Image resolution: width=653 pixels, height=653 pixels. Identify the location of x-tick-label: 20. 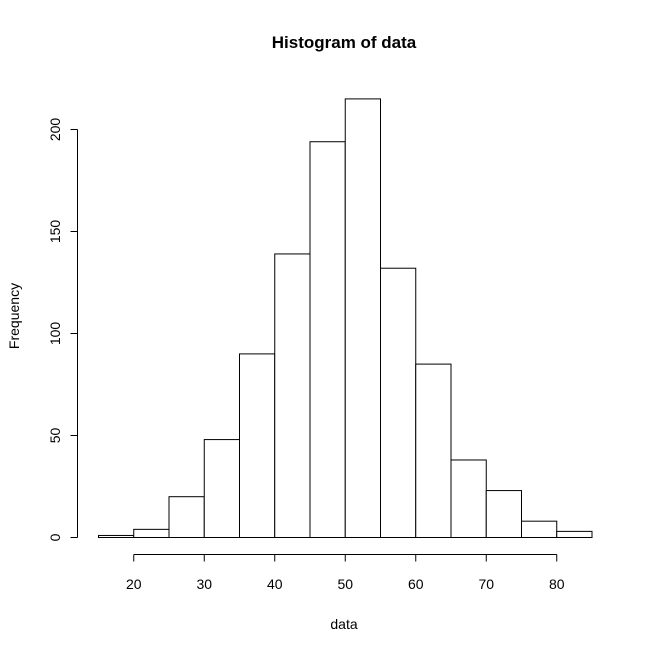
(134, 584).